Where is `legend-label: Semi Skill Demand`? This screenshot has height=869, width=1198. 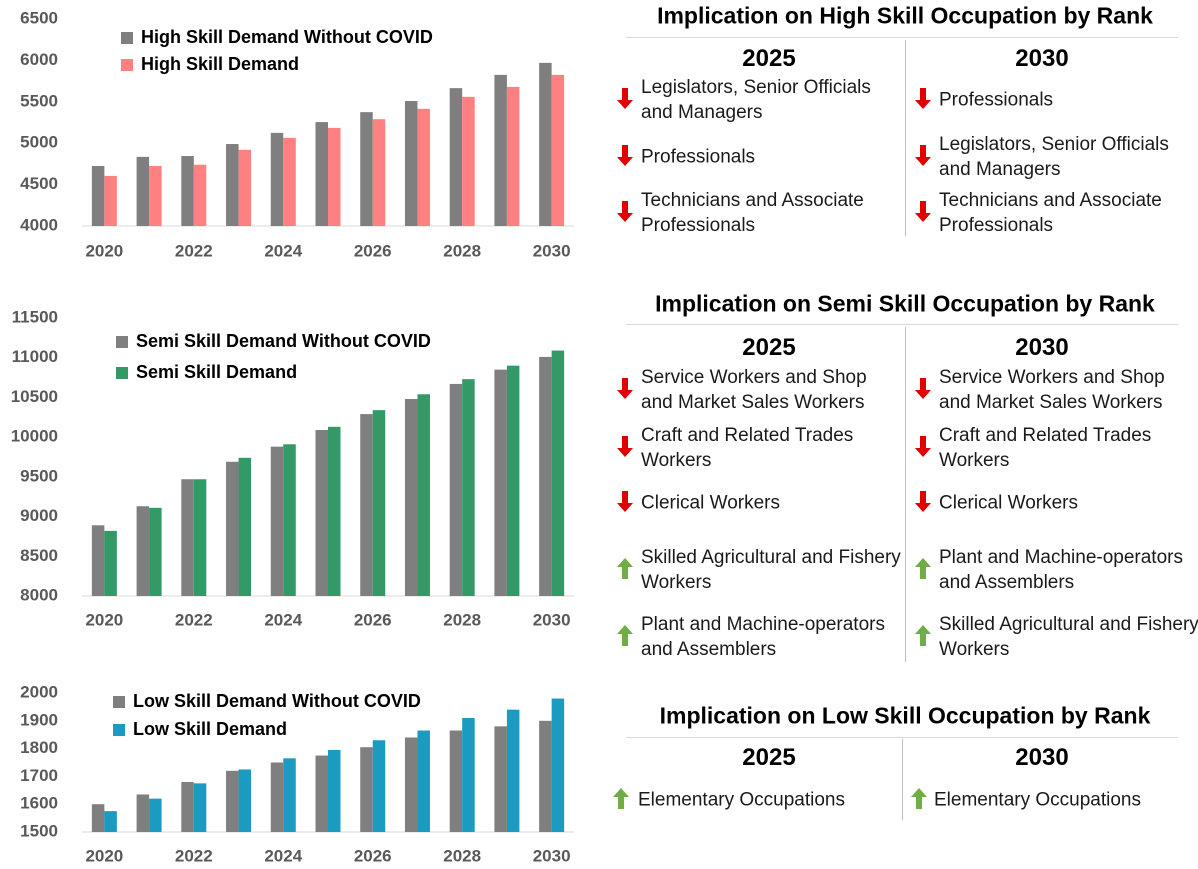
legend-label: Semi Skill Demand is located at coordinates (216, 372).